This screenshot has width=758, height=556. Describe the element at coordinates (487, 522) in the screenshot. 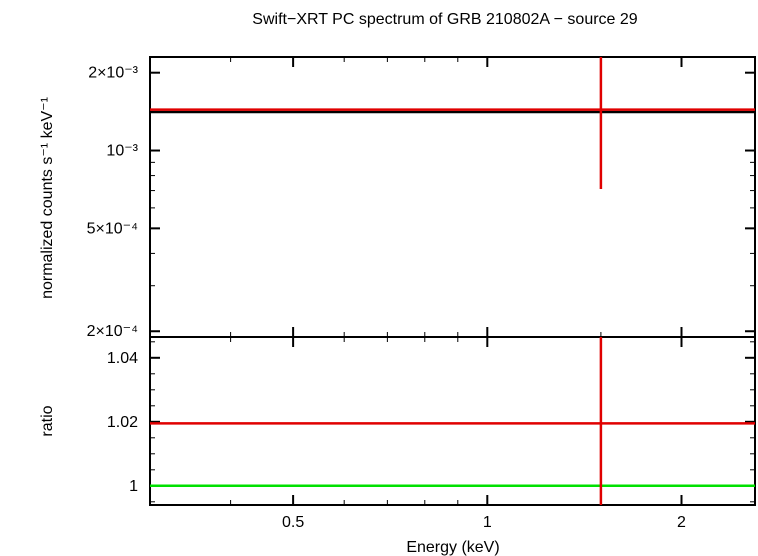

I see `x-tick-label: 1` at that location.